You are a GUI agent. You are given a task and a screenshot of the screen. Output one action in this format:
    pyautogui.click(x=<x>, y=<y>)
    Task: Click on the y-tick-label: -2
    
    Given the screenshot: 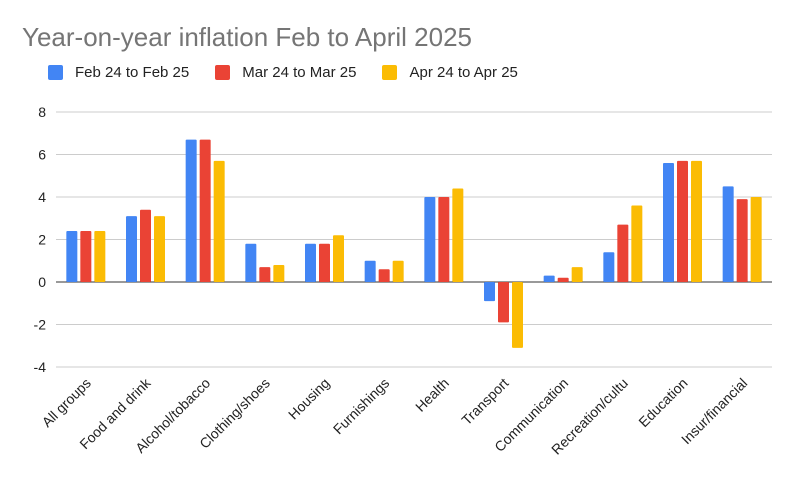 What is the action you would take?
    pyautogui.click(x=40, y=325)
    